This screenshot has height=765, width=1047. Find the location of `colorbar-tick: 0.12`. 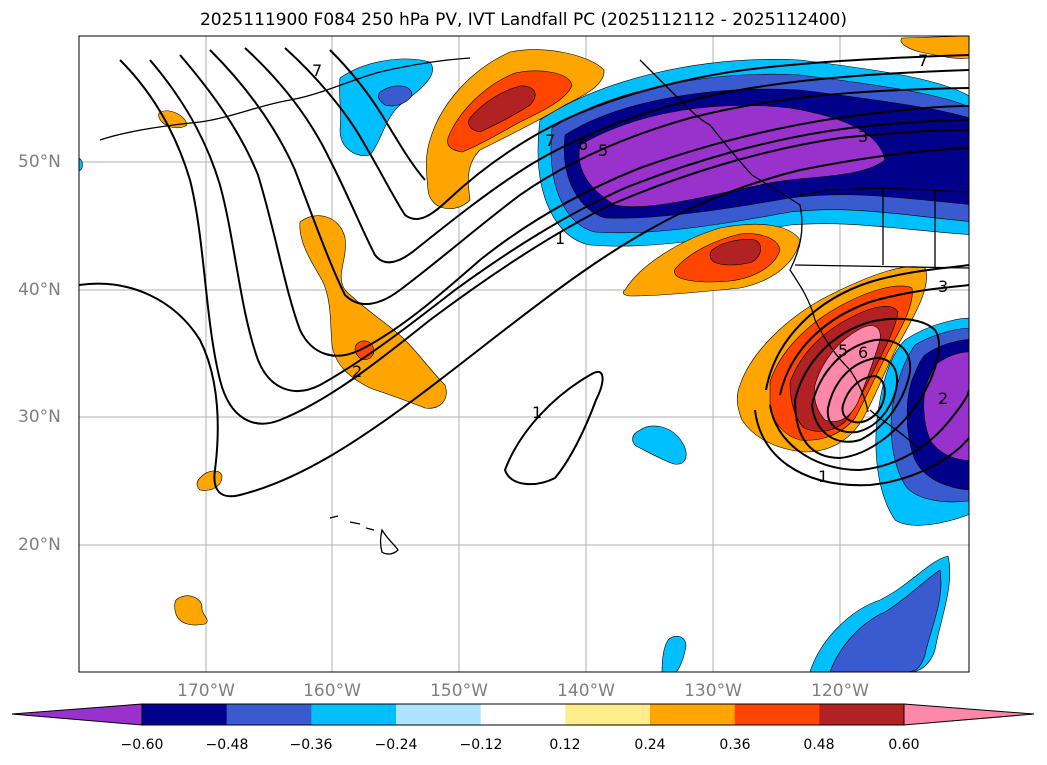

colorbar-tick: 0.12 is located at coordinates (565, 745).